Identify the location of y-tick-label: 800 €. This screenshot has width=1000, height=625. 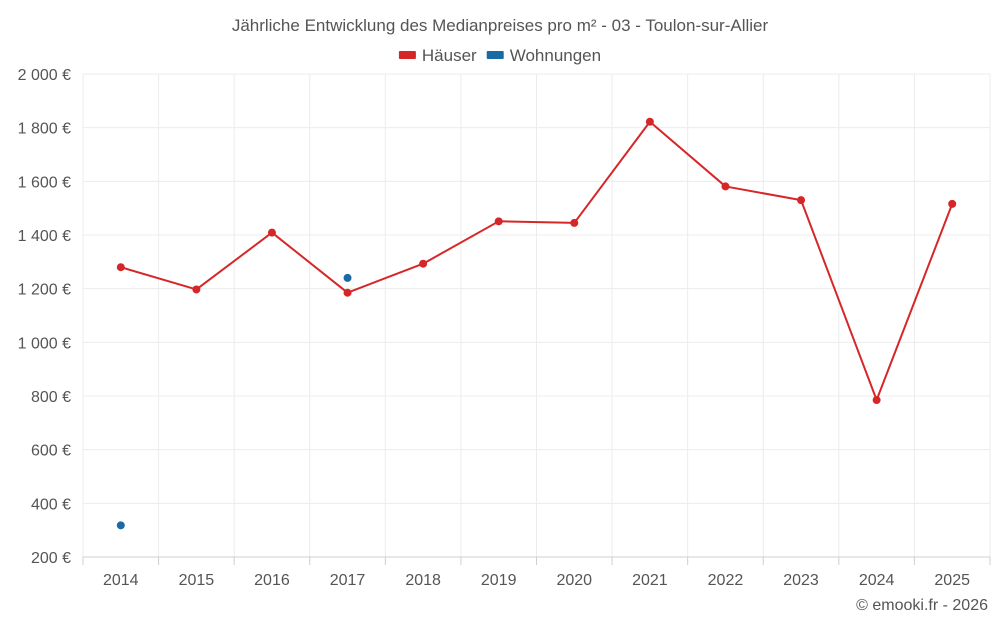
(51, 397).